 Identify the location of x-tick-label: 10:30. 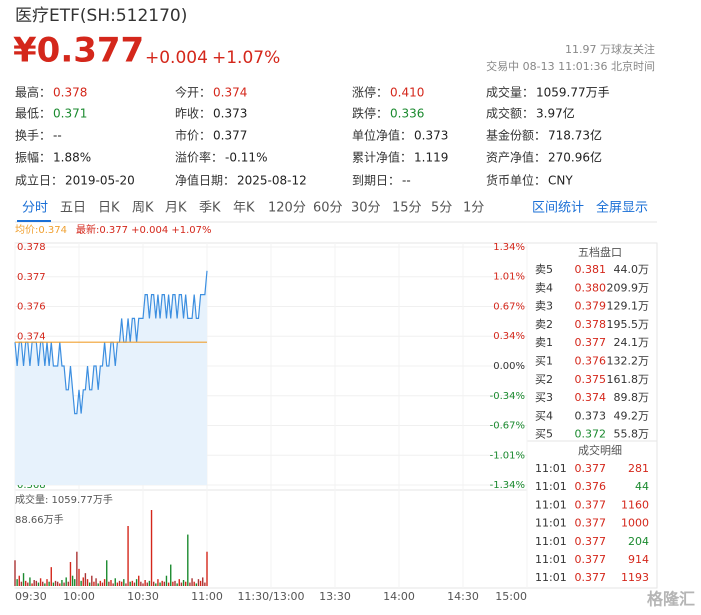
(143, 596).